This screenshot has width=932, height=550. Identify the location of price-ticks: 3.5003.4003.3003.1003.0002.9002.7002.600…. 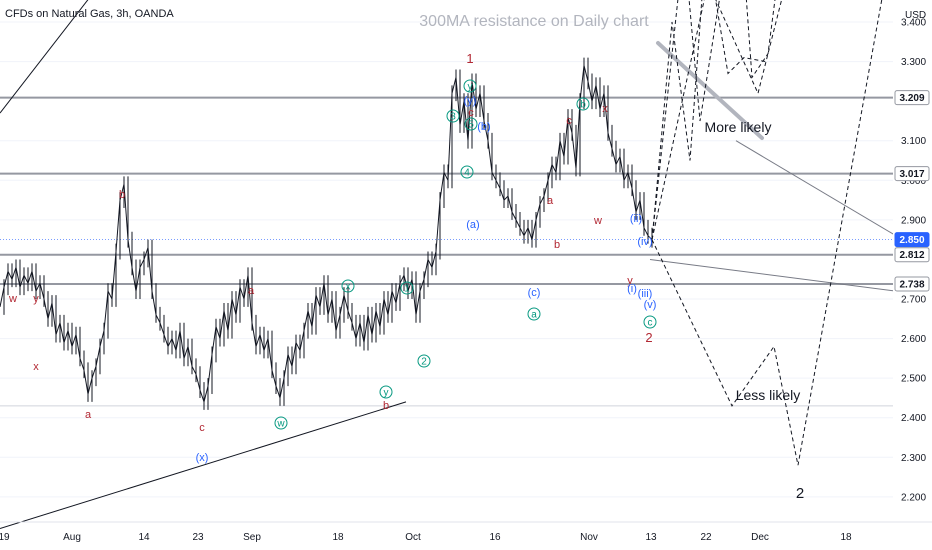
(913, 261).